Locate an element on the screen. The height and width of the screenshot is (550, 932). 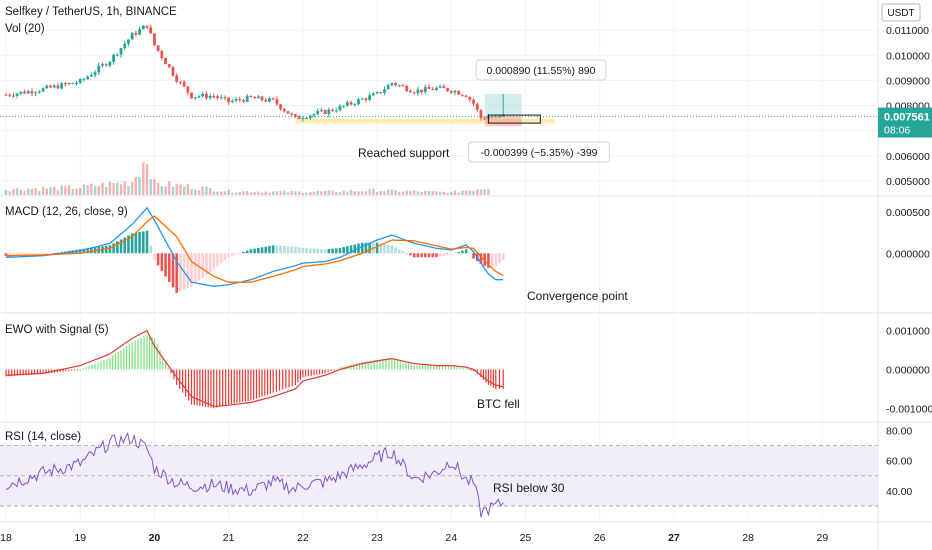
price-tick-label: 0.006000 is located at coordinates (908, 157).